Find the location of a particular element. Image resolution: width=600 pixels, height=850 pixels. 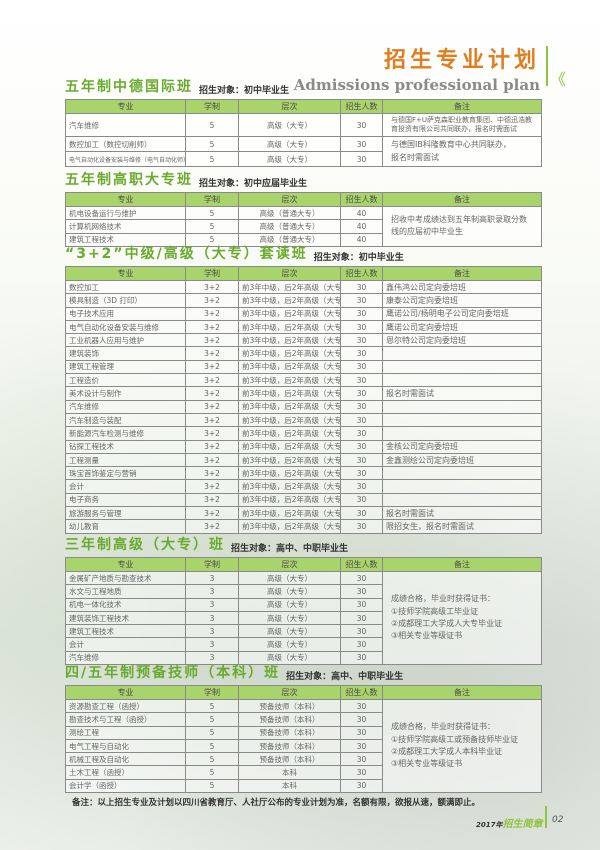

footer-brand-title: 招生简章 is located at coordinates (522, 824).